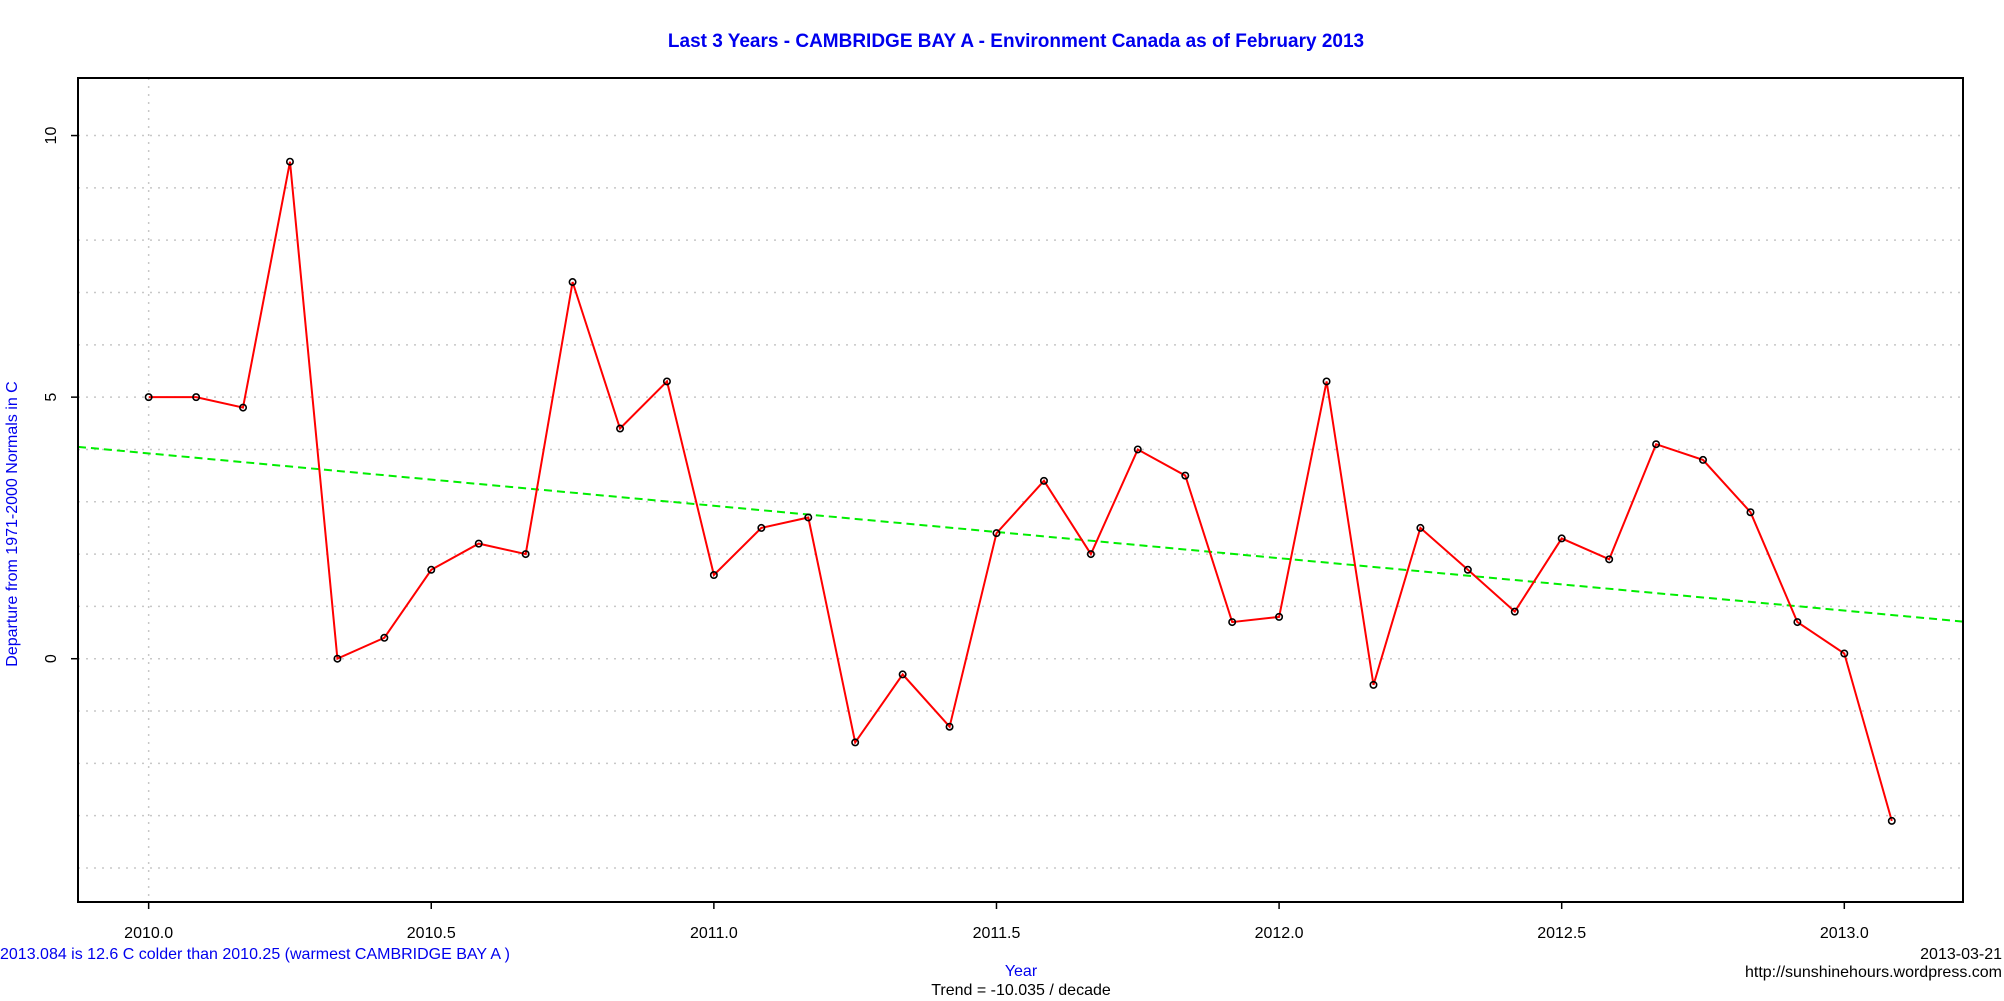 This screenshot has height=1001, width=2004. What do you see at coordinates (1844, 933) in the screenshot?
I see `x-tick-label: 2013.0` at bounding box center [1844, 933].